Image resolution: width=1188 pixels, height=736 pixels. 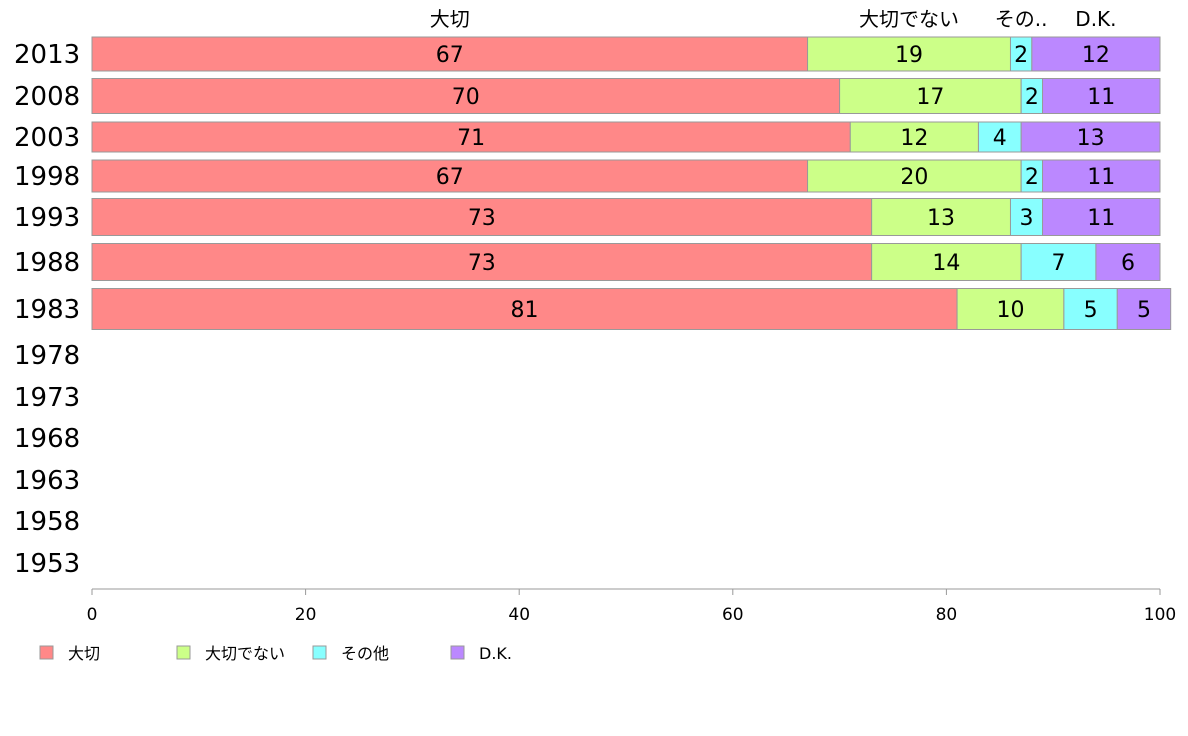 I want to click on bar-label-2008-series-0: 70, so click(x=466, y=97).